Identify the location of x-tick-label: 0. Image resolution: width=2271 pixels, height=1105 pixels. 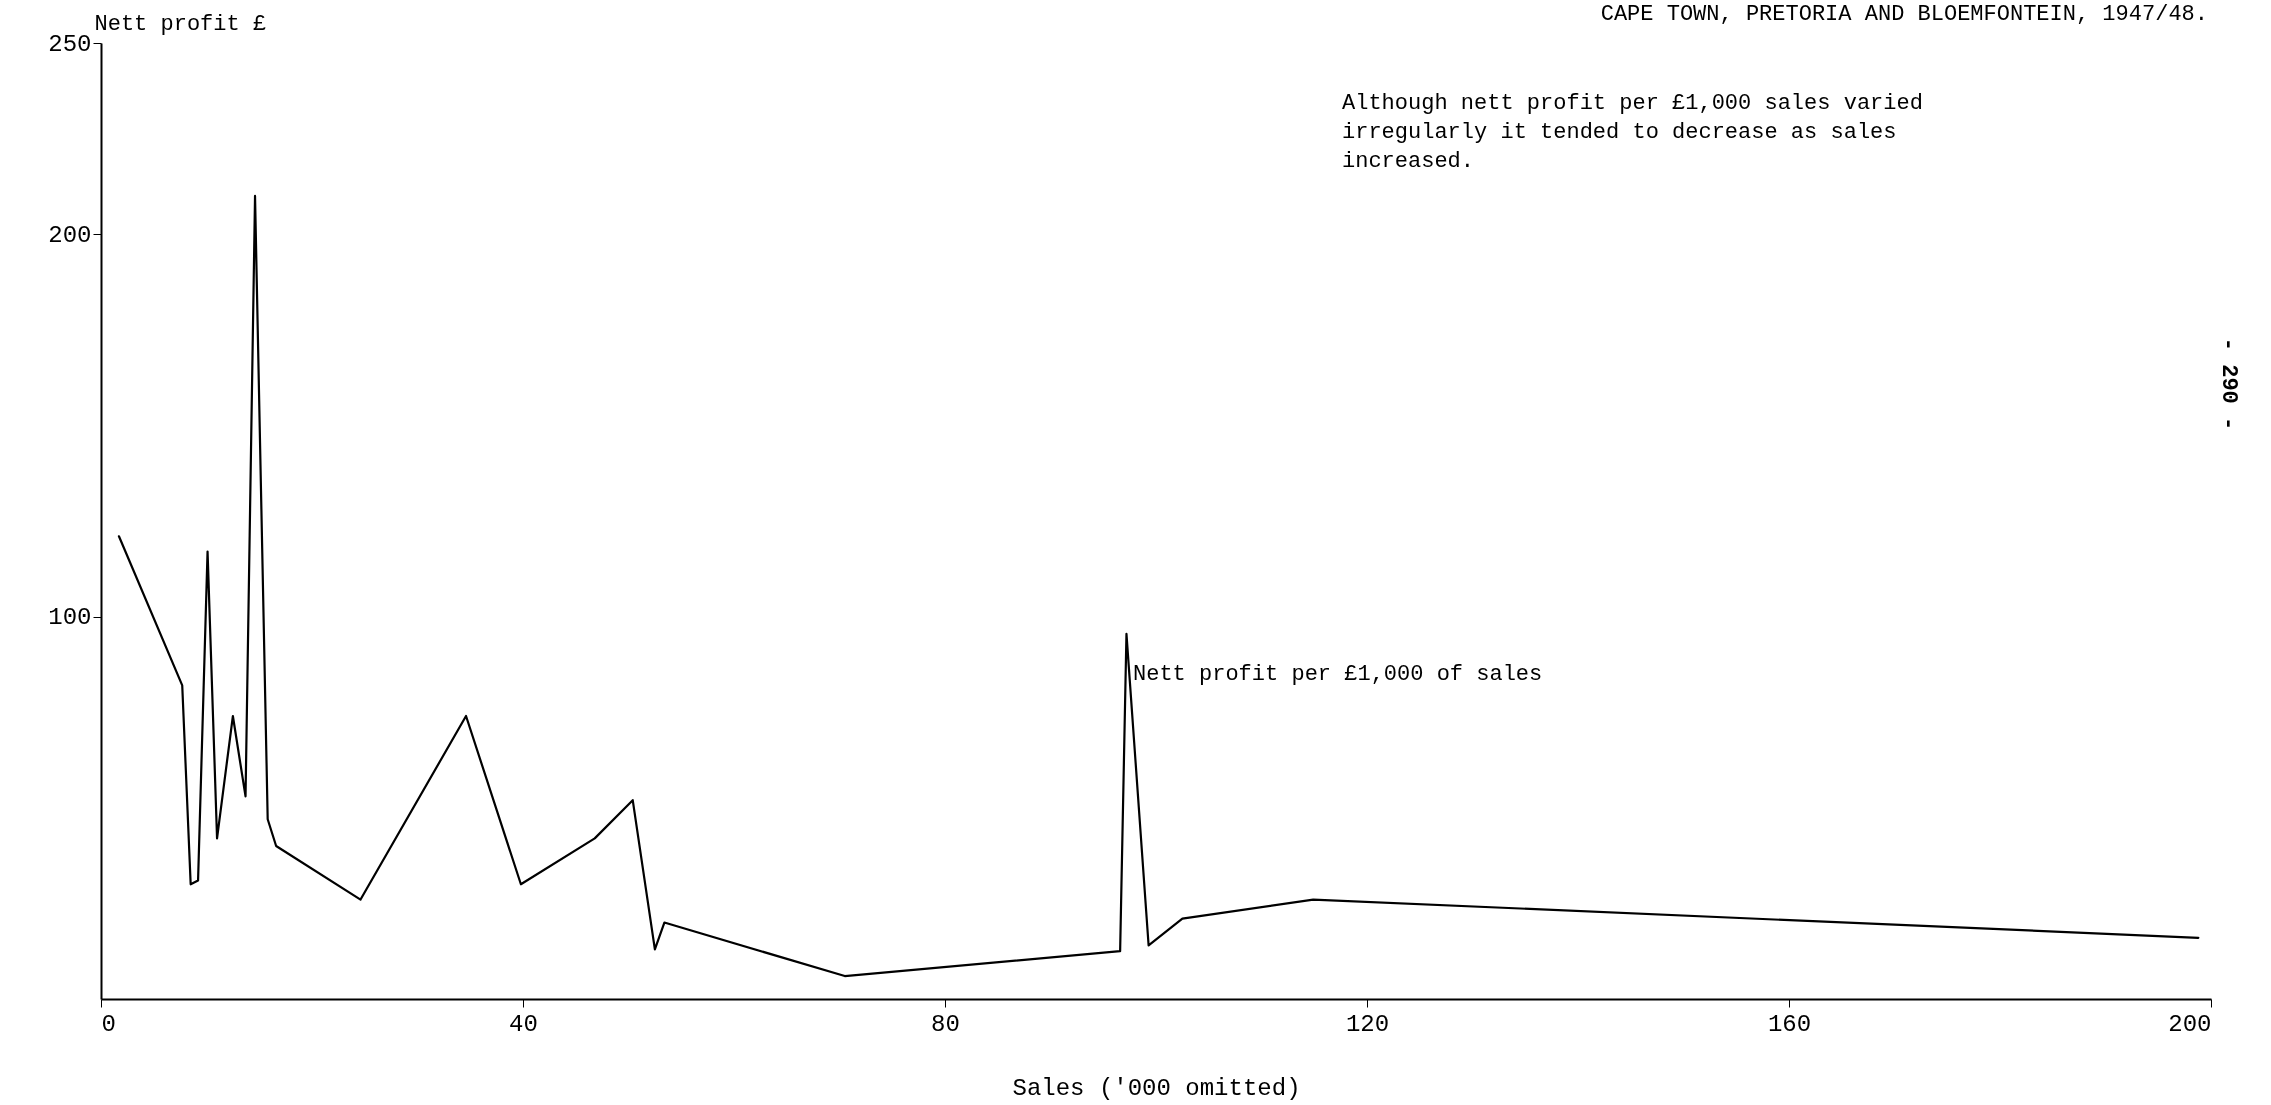
(108, 1024).